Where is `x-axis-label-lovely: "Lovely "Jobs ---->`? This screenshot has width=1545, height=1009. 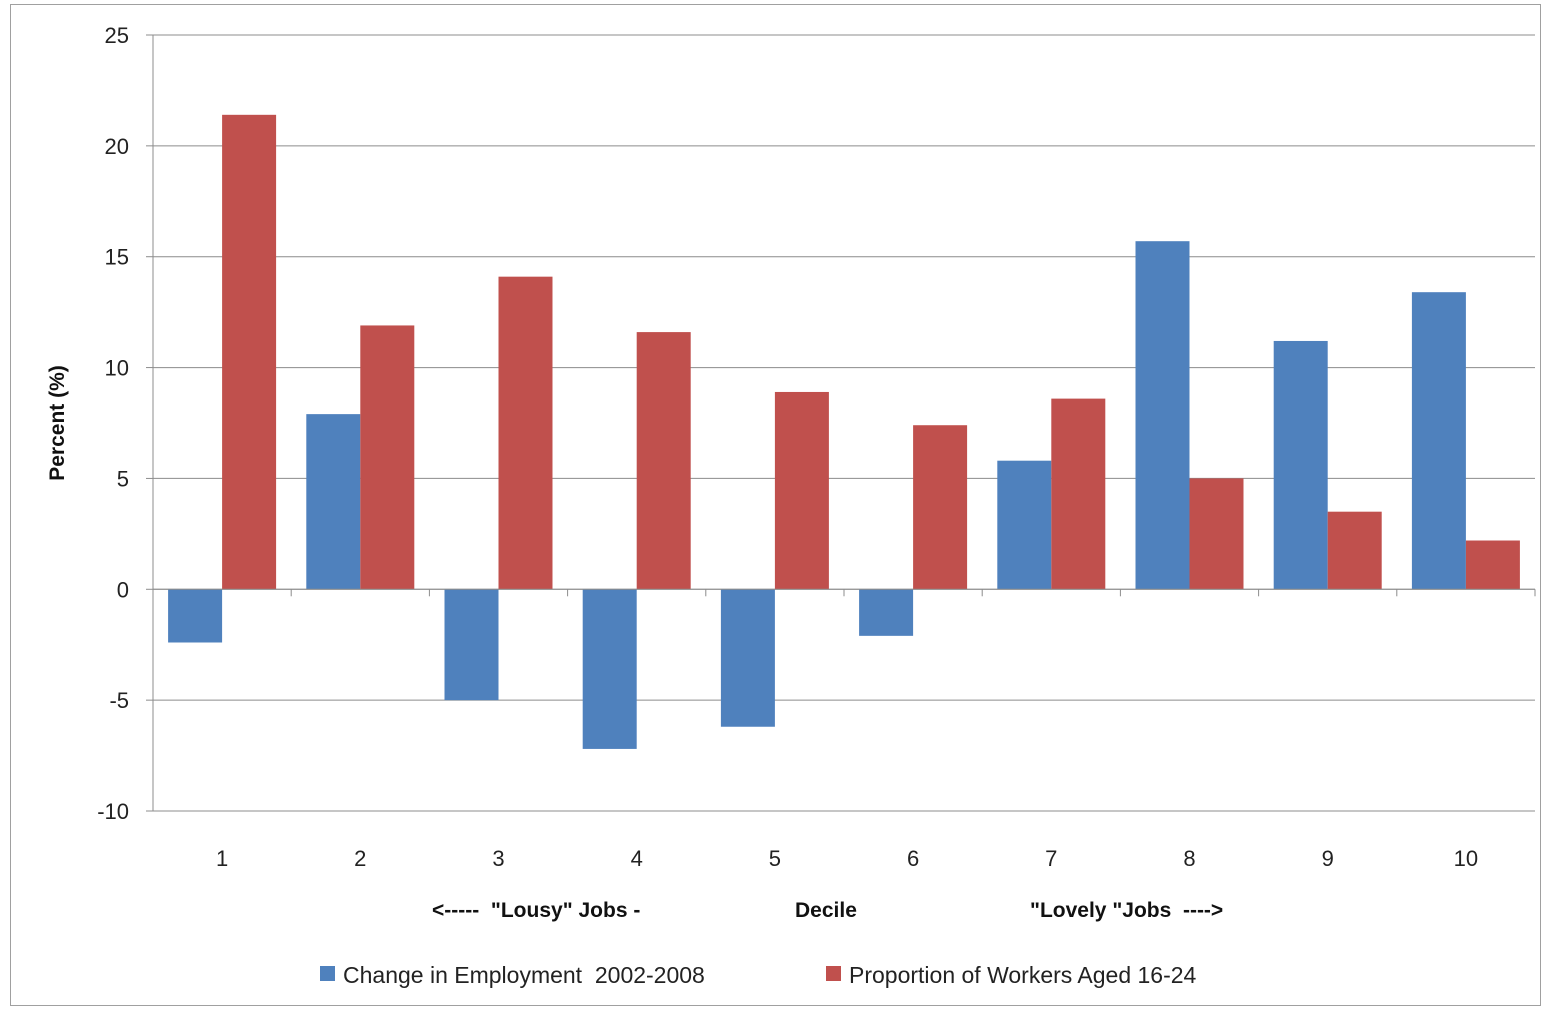
x-axis-label-lovely: "Lovely "Jobs ----> is located at coordinates (1126, 910).